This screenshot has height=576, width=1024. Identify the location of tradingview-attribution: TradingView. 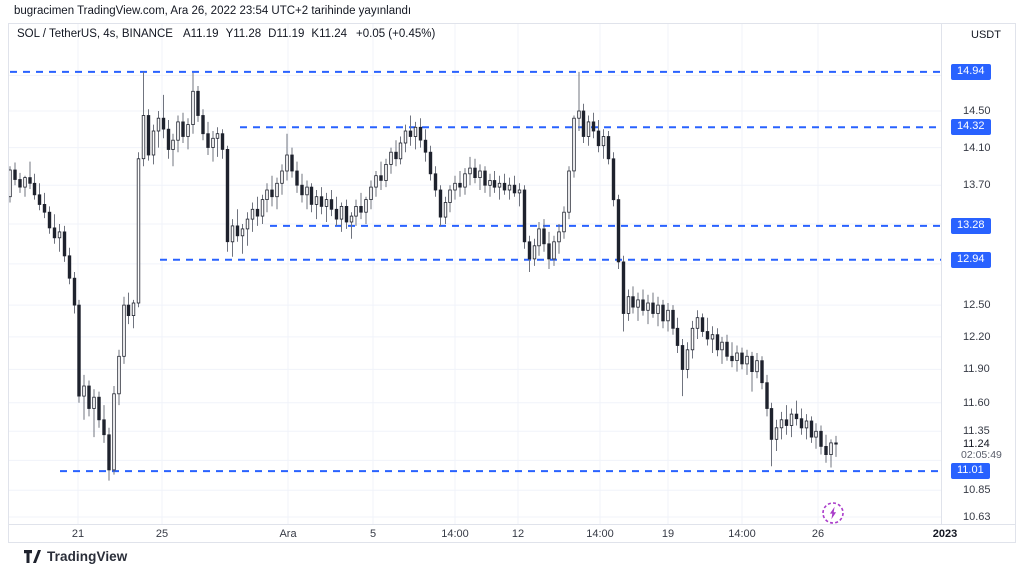
(75, 556).